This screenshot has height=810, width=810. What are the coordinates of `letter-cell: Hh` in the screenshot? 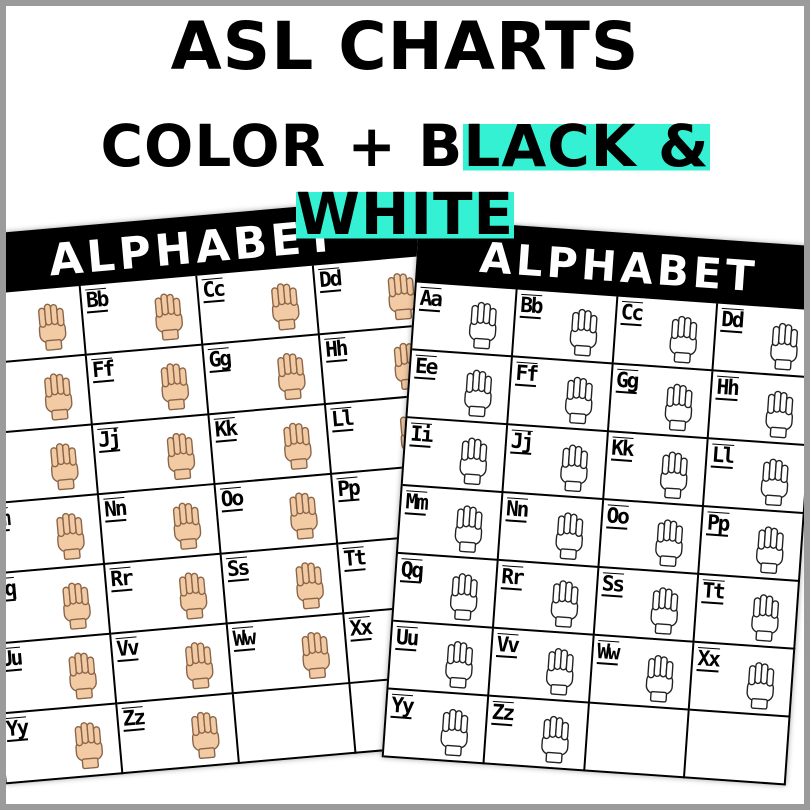 It's located at (759, 409).